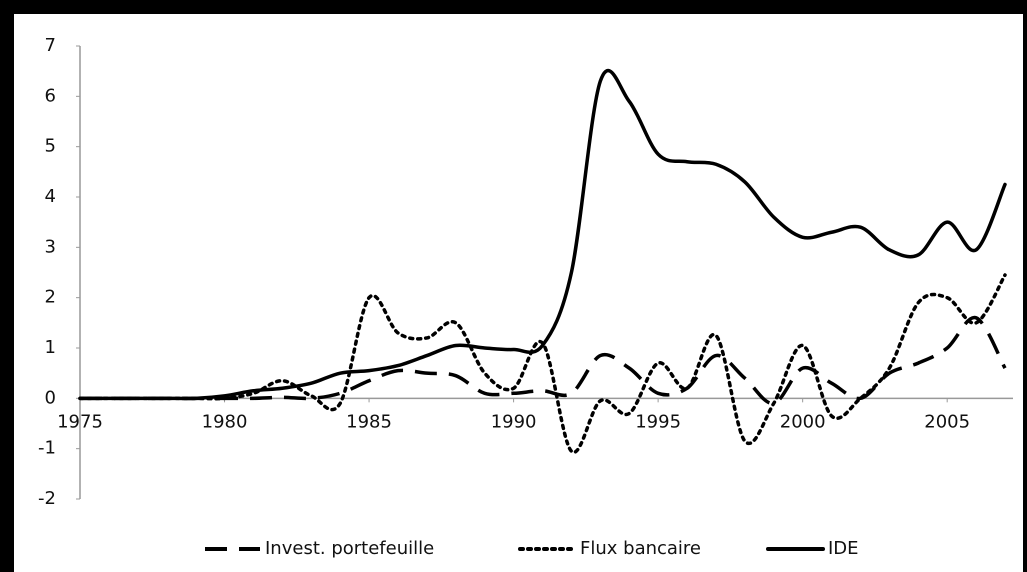 This screenshot has width=1027, height=572. What do you see at coordinates (50, 297) in the screenshot?
I see `y-tick-label: 2` at bounding box center [50, 297].